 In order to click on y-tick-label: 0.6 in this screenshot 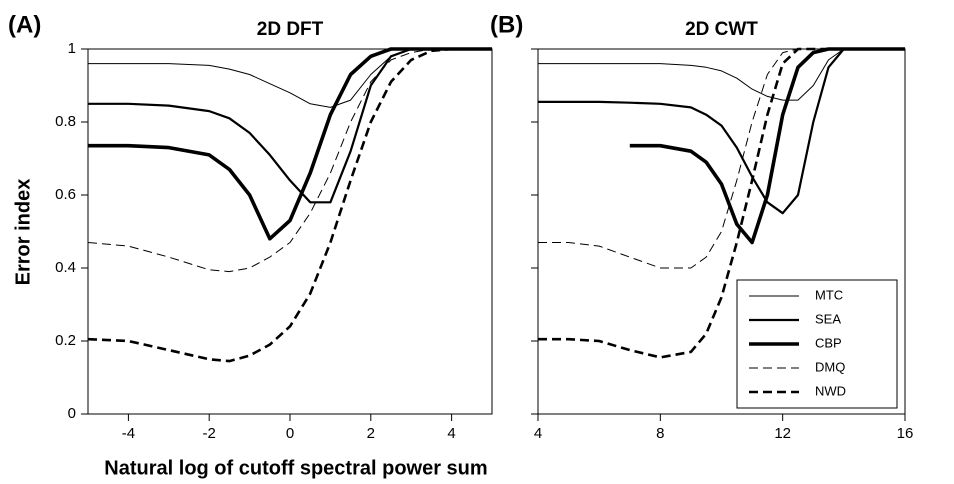, I will do `click(65, 194)`.